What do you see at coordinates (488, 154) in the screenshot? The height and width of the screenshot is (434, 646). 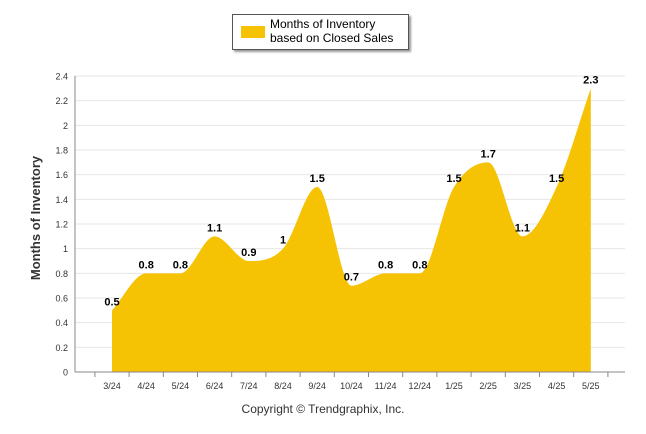 I see `data-label: 1.7` at bounding box center [488, 154].